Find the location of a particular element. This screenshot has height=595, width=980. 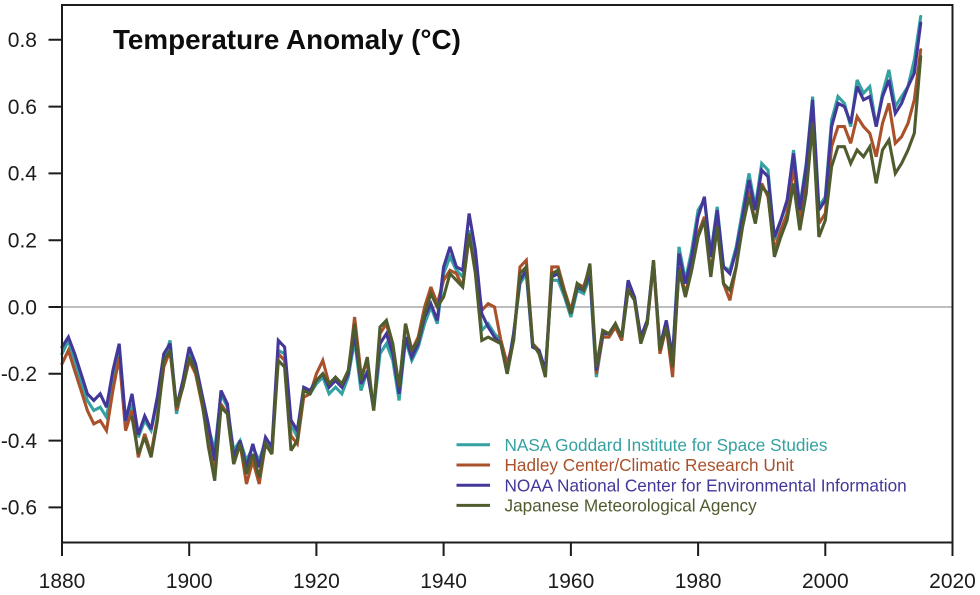

svg-text: -0.4 is located at coordinates (19, 441).